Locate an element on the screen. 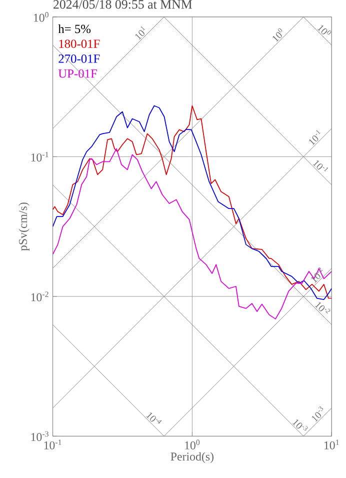 Image resolution: width=346 pixels, height=478 pixels. y-tick-label: 10$^{-1}$ is located at coordinates (40, 157).